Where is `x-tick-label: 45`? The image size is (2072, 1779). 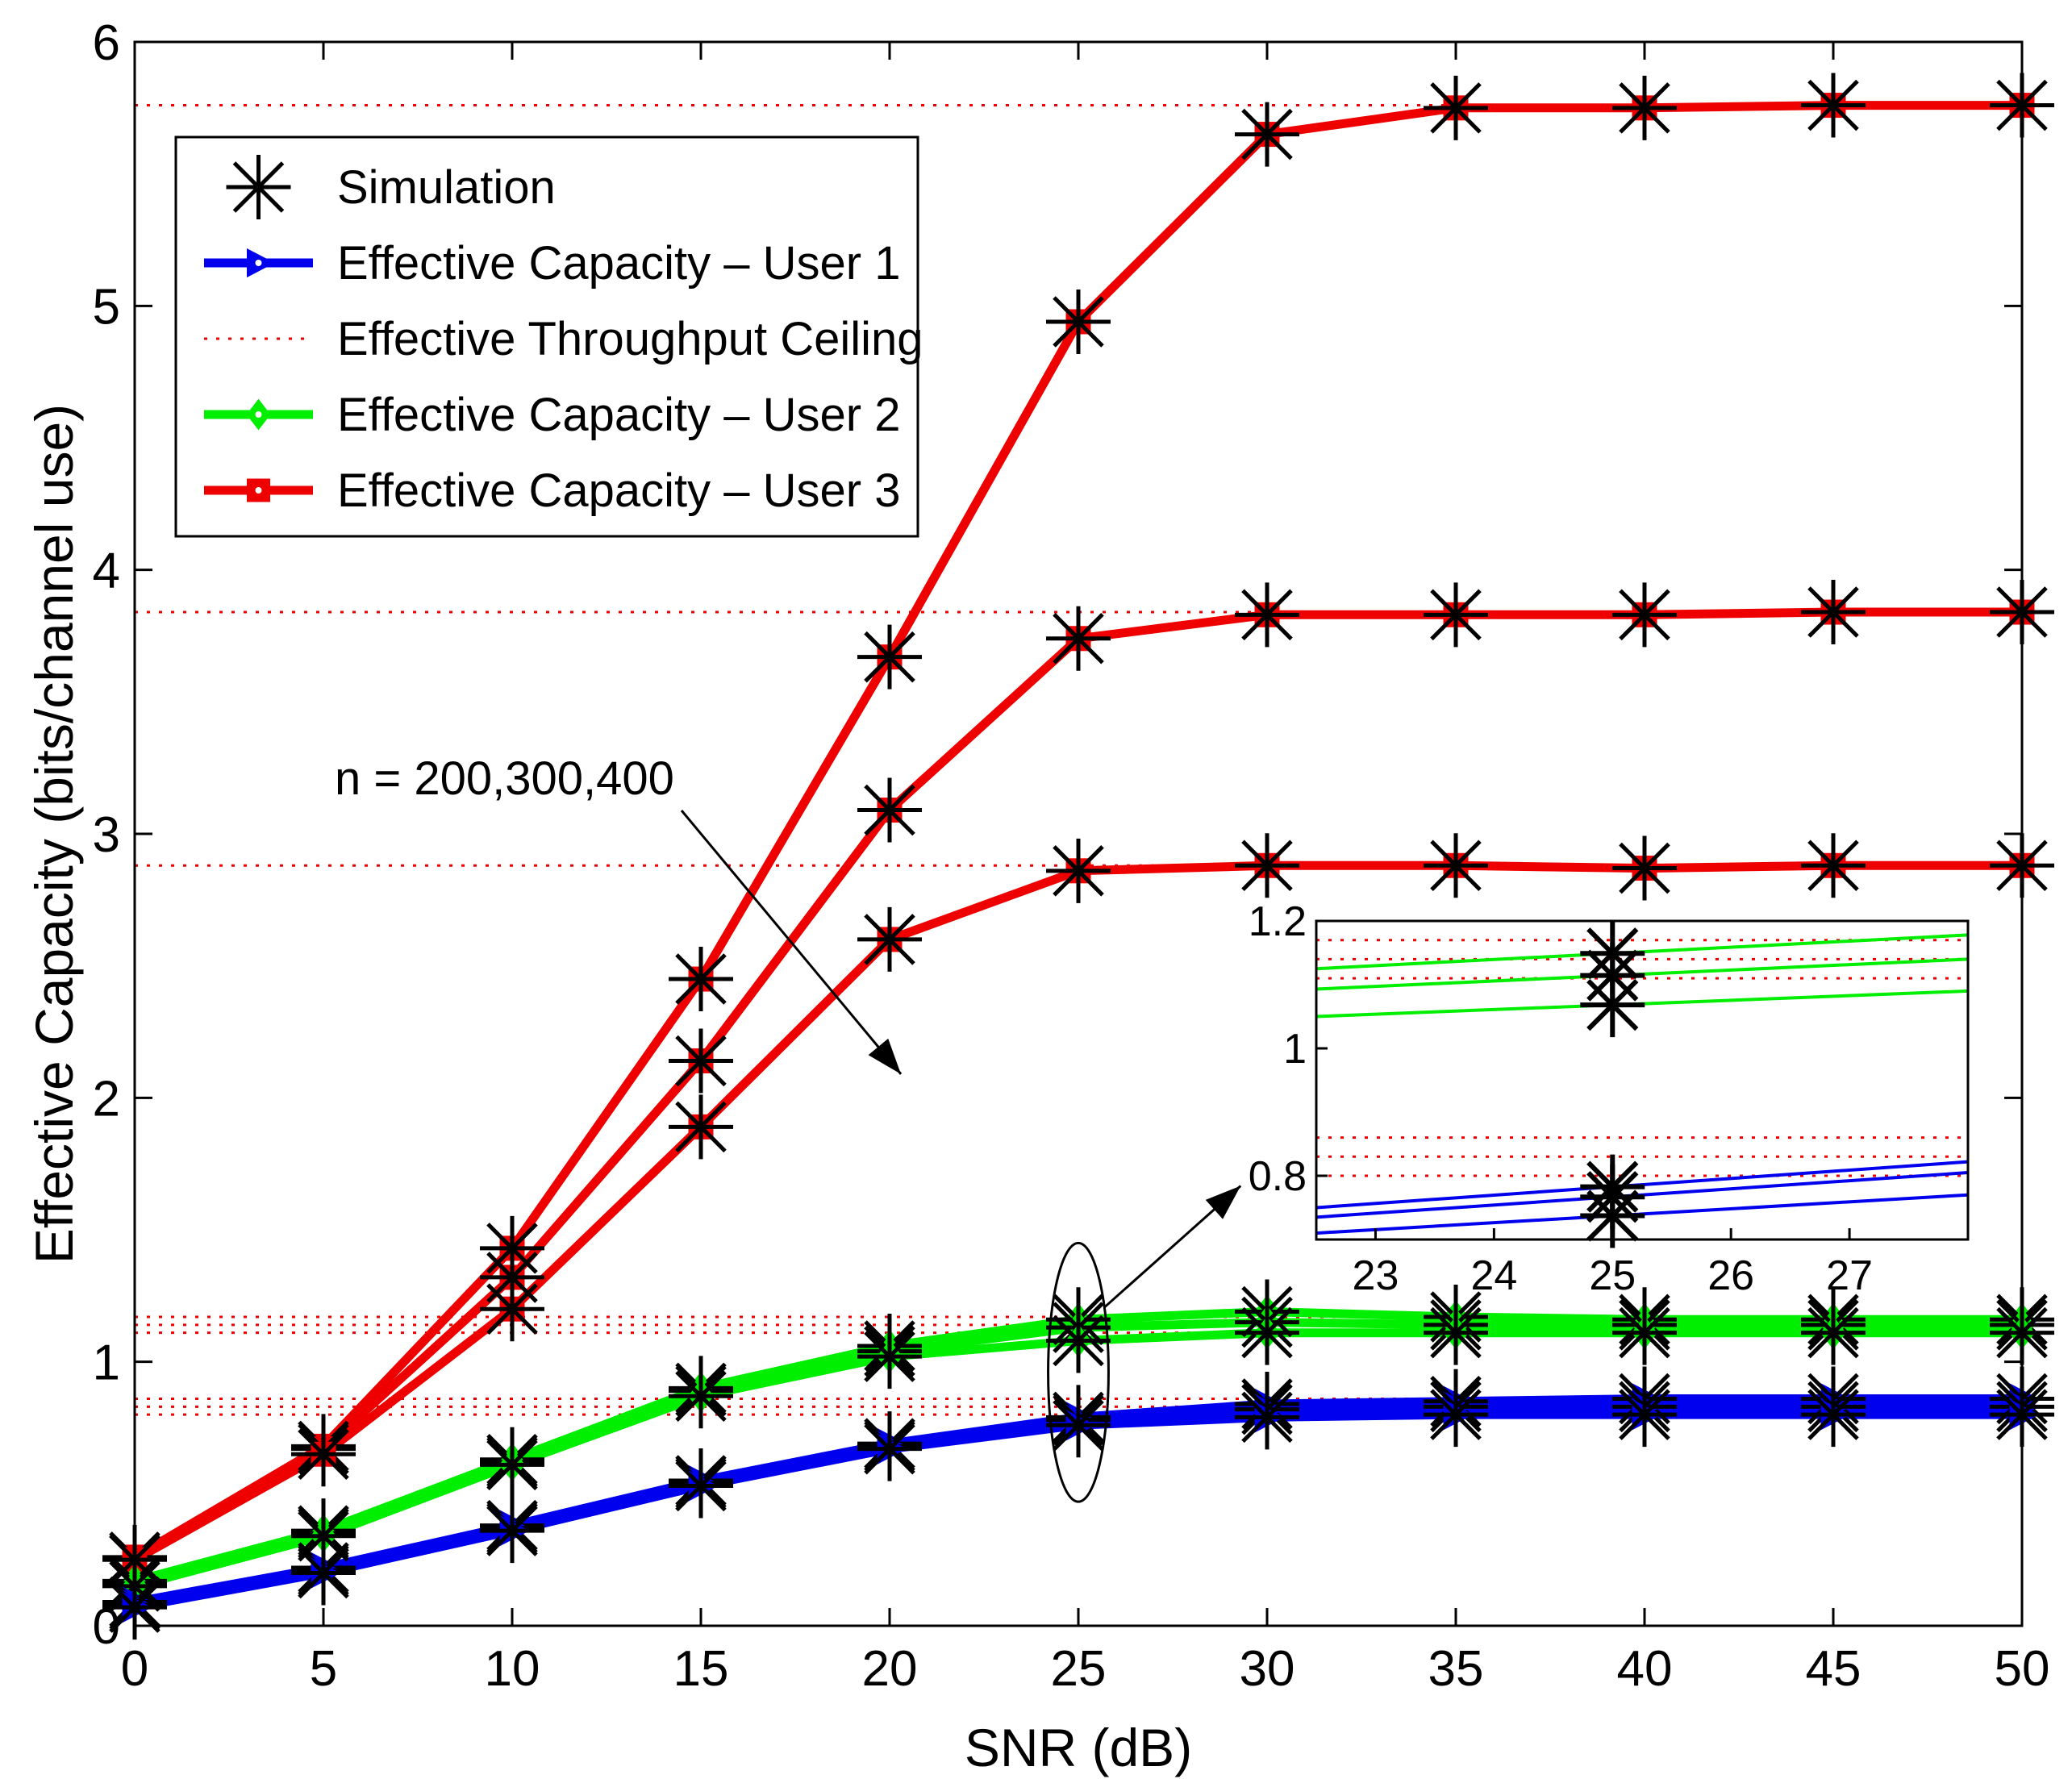 x-tick-label: 45 is located at coordinates (1834, 1669).